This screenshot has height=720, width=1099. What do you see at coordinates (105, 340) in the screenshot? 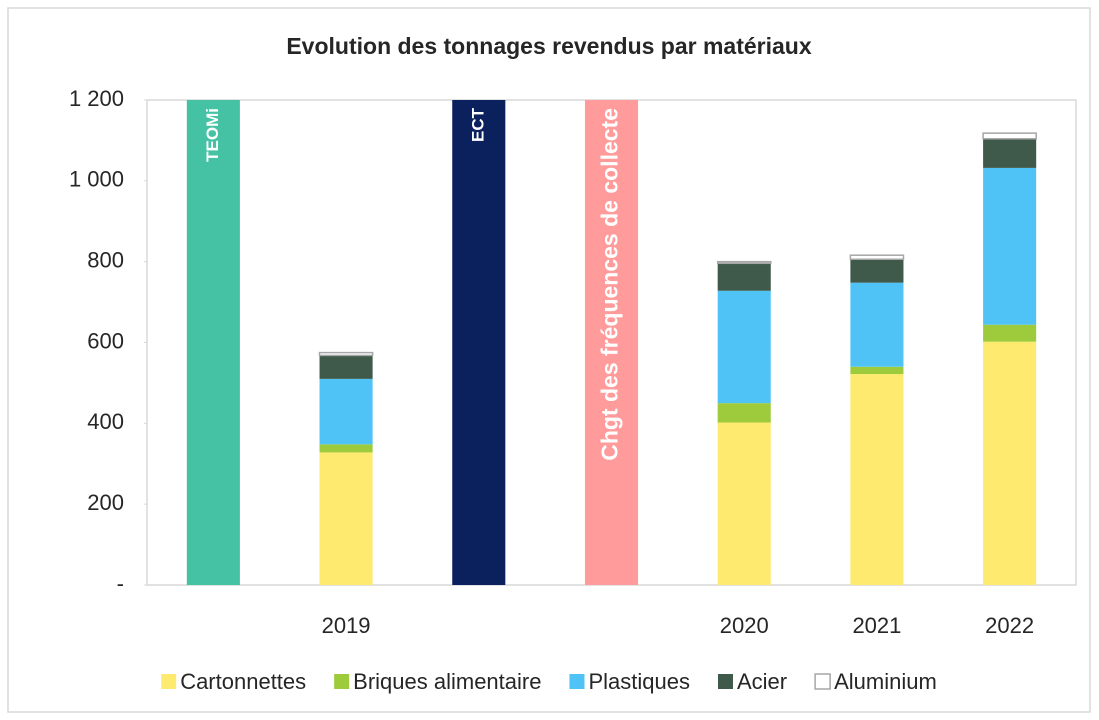
I see `y-tick-label: 600` at bounding box center [105, 340].